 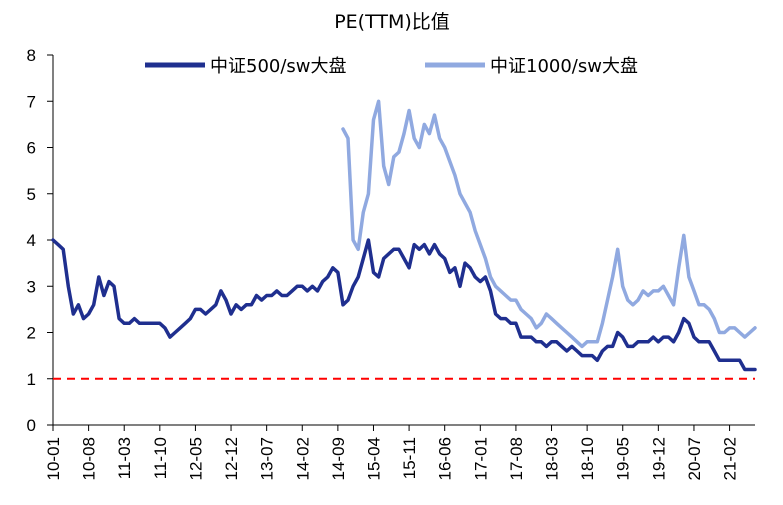 What do you see at coordinates (195, 458) in the screenshot?
I see `x-tick-label: 12-05` at bounding box center [195, 458].